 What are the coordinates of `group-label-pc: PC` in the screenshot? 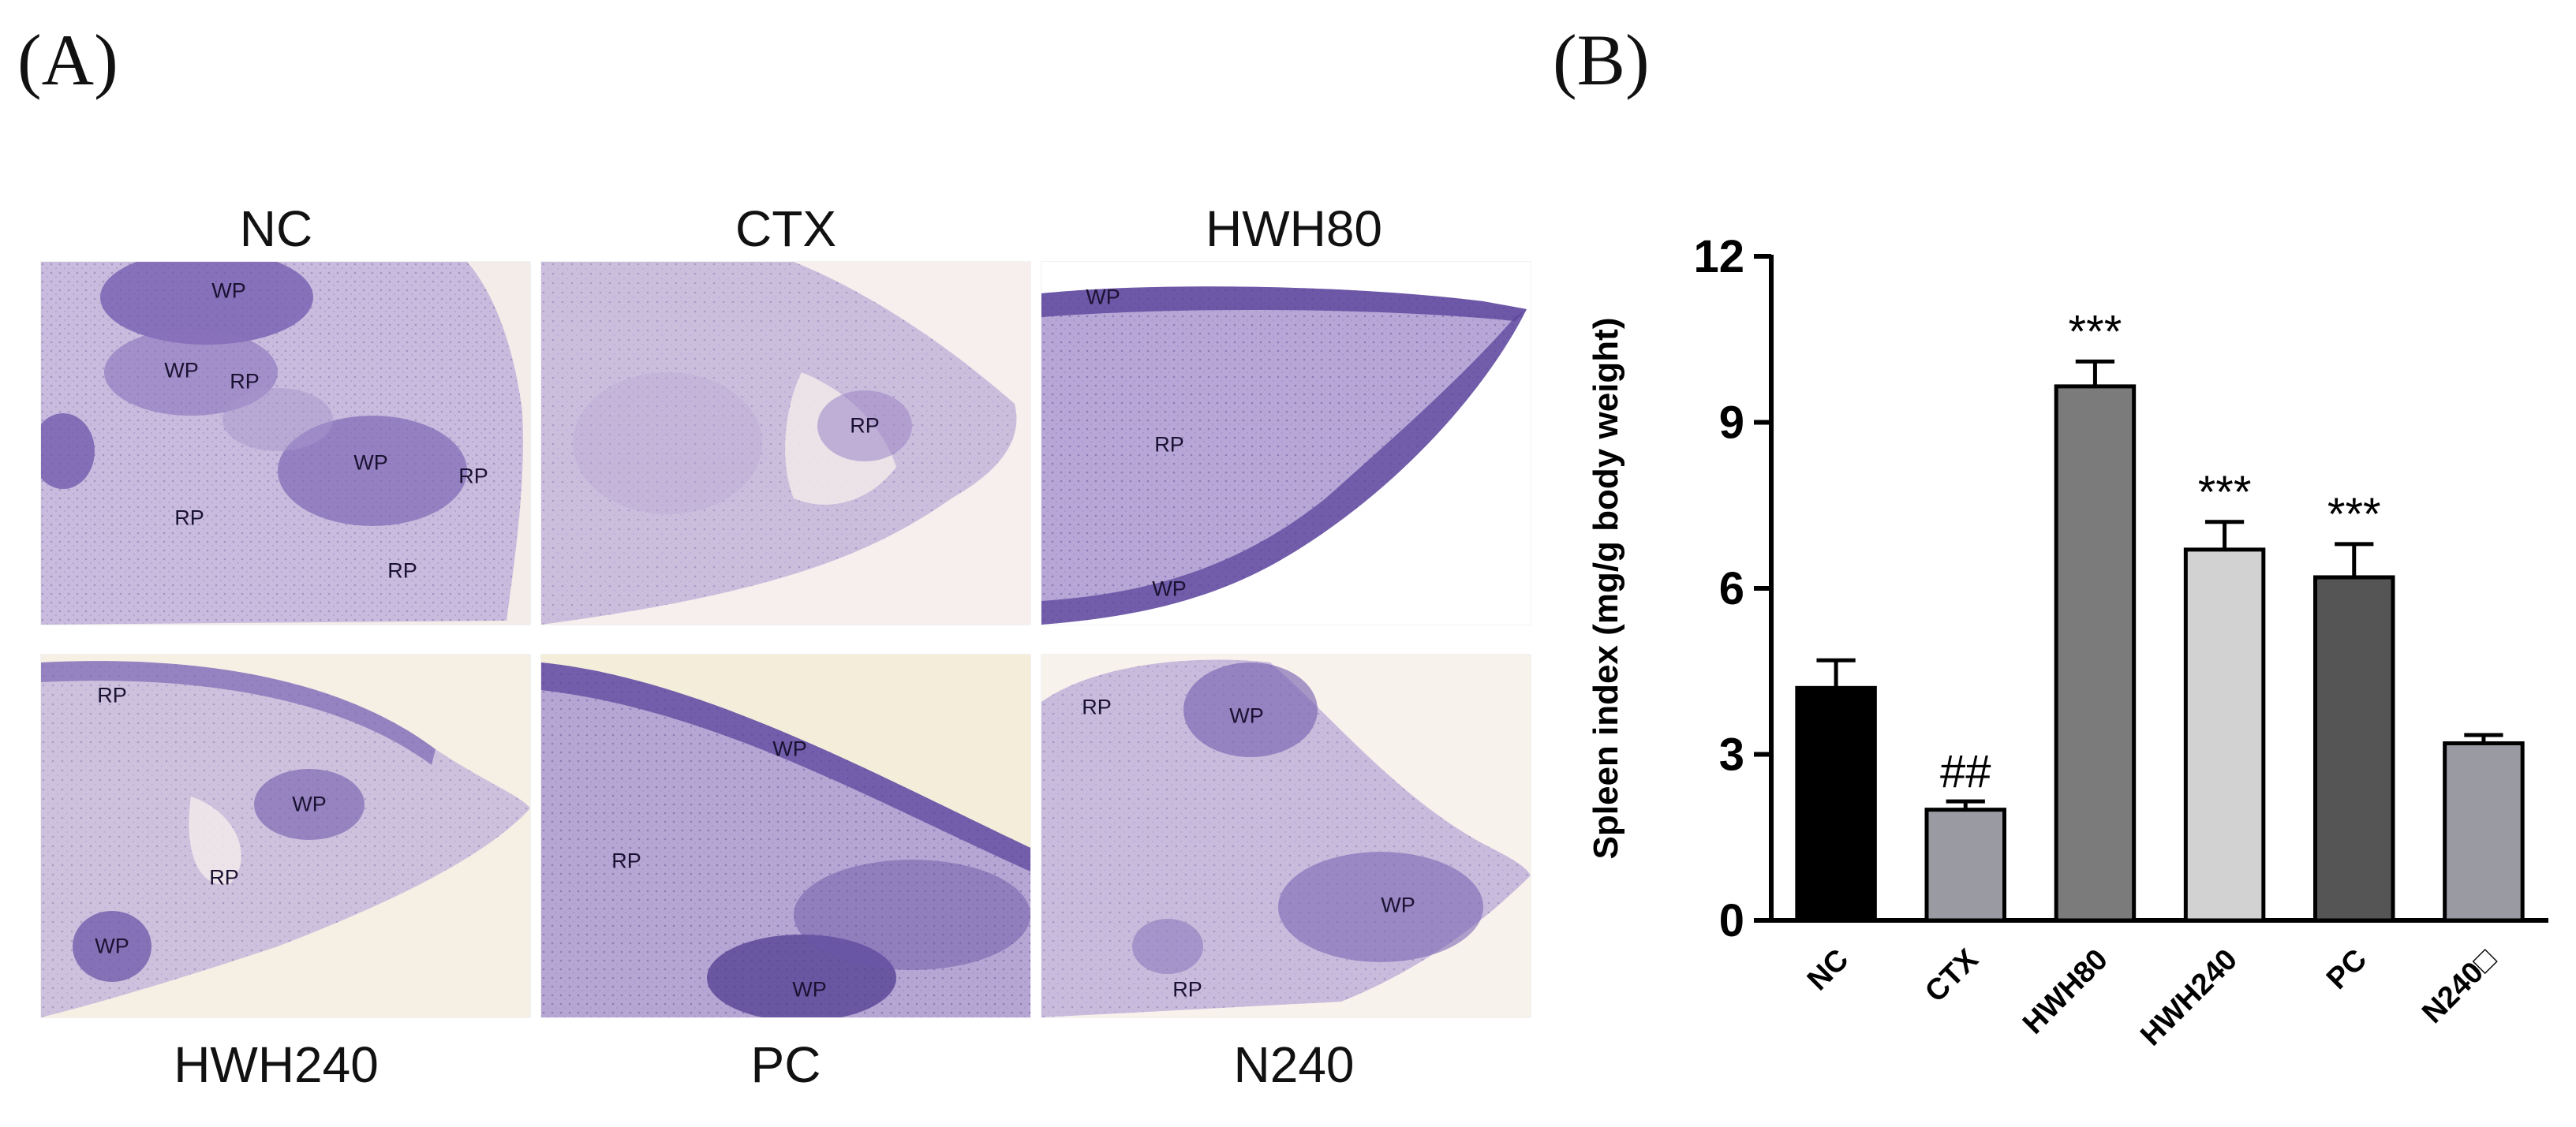 It's located at (785, 1064).